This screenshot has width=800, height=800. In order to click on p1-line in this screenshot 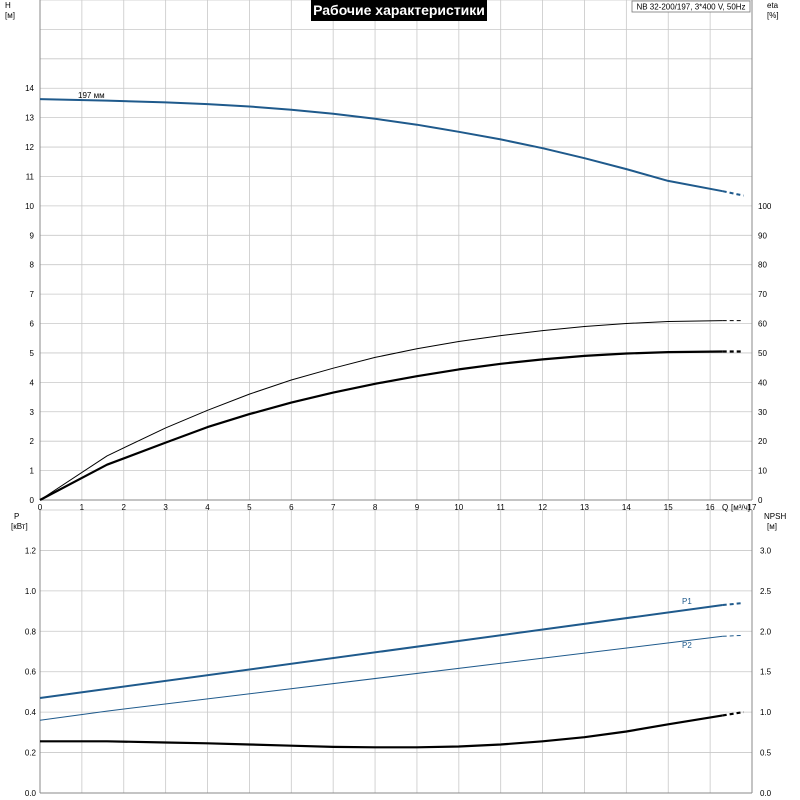, I will do `click(381, 651)`.